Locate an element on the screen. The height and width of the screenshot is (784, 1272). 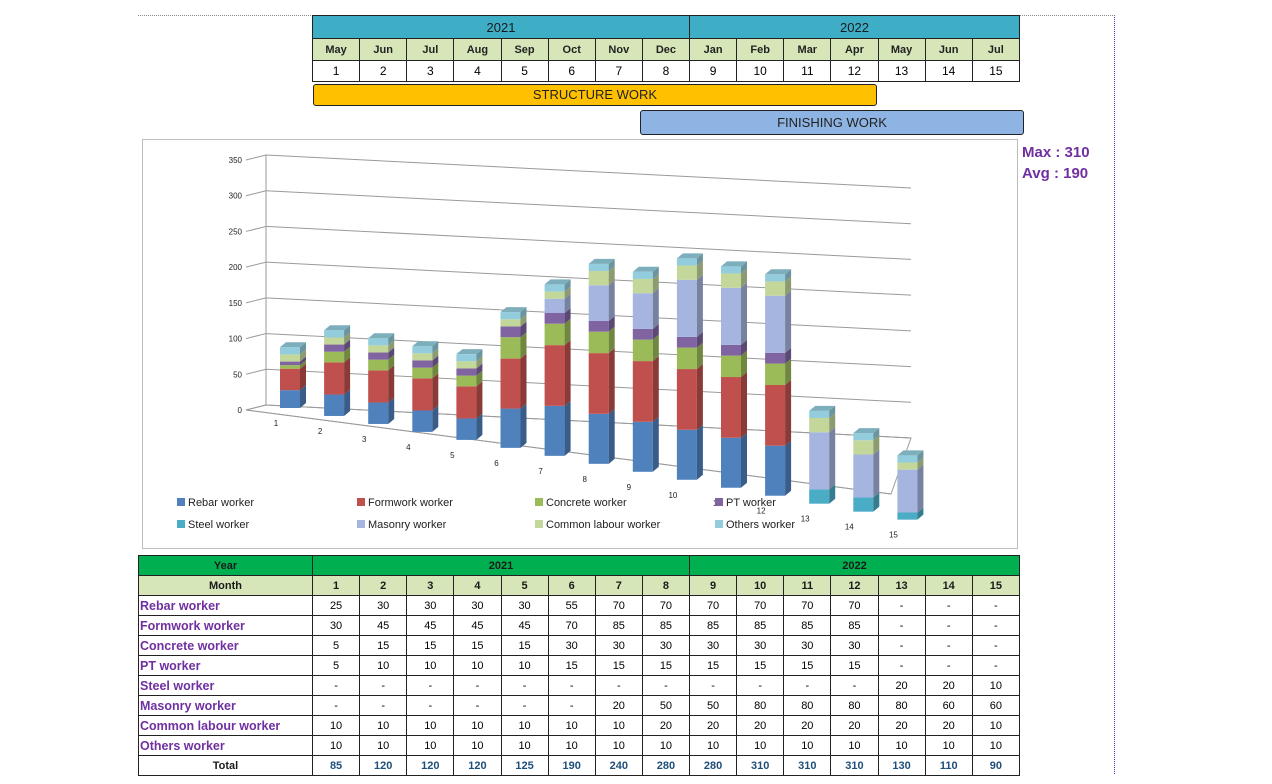
timeline-year: 2022 is located at coordinates (854, 27).